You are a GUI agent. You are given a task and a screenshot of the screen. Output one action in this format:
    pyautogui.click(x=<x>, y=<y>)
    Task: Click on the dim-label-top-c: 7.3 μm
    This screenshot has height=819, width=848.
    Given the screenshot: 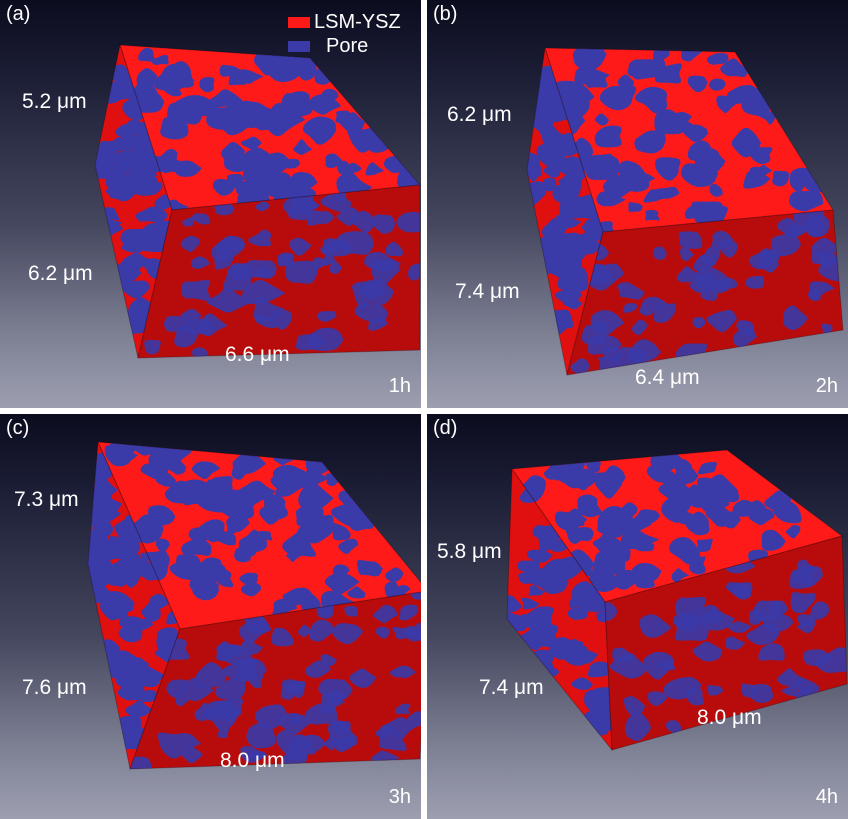 What is the action you would take?
    pyautogui.click(x=46, y=499)
    